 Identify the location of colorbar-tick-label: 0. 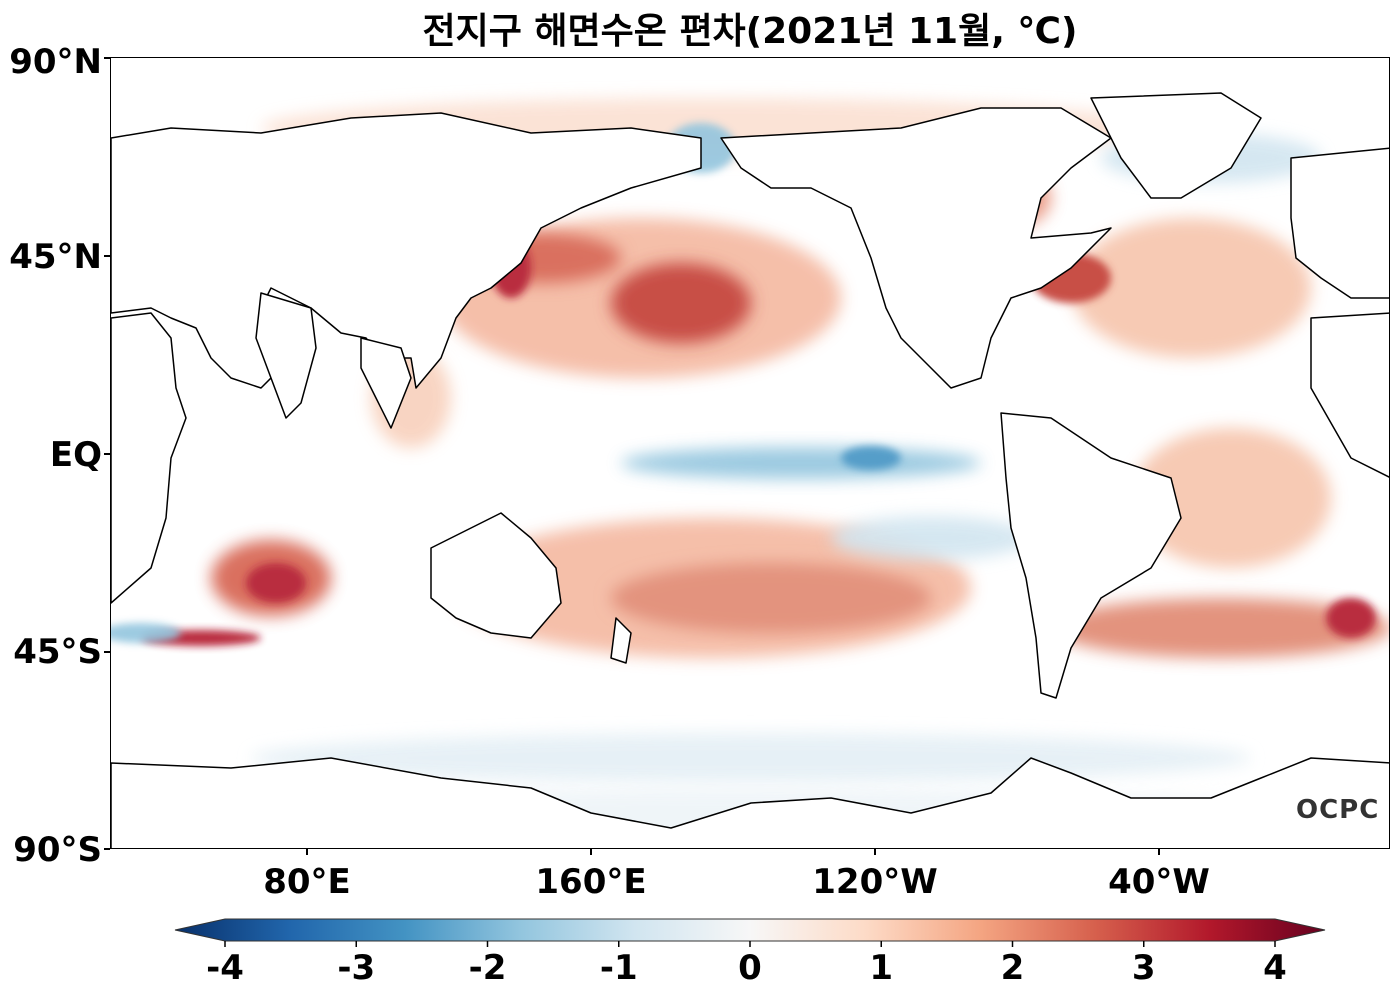
(750, 968).